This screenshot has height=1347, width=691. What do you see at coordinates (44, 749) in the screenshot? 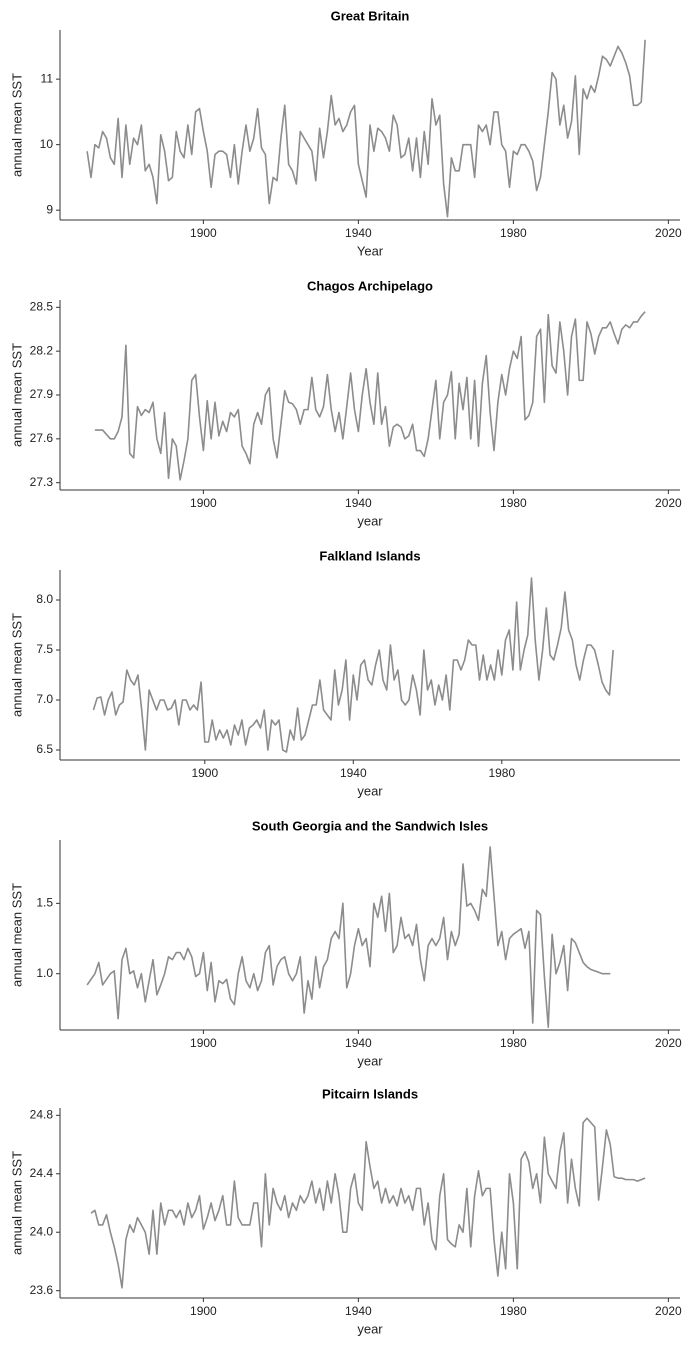
I see `y-tick-label: 6.5` at bounding box center [44, 749].